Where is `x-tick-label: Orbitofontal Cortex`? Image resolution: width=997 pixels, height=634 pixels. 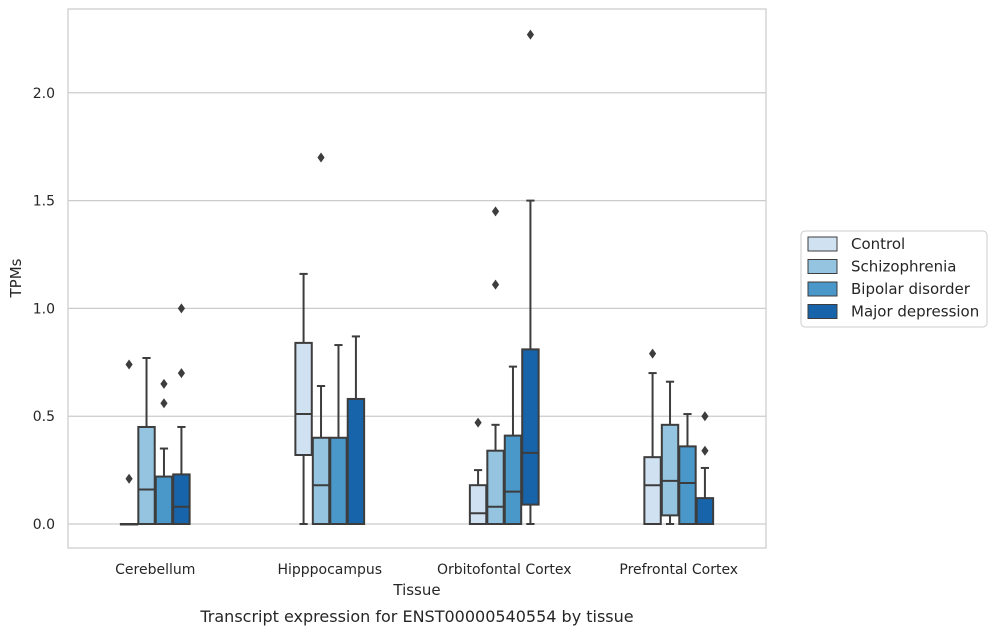 x-tick-label: Orbitofontal Cortex is located at coordinates (504, 570).